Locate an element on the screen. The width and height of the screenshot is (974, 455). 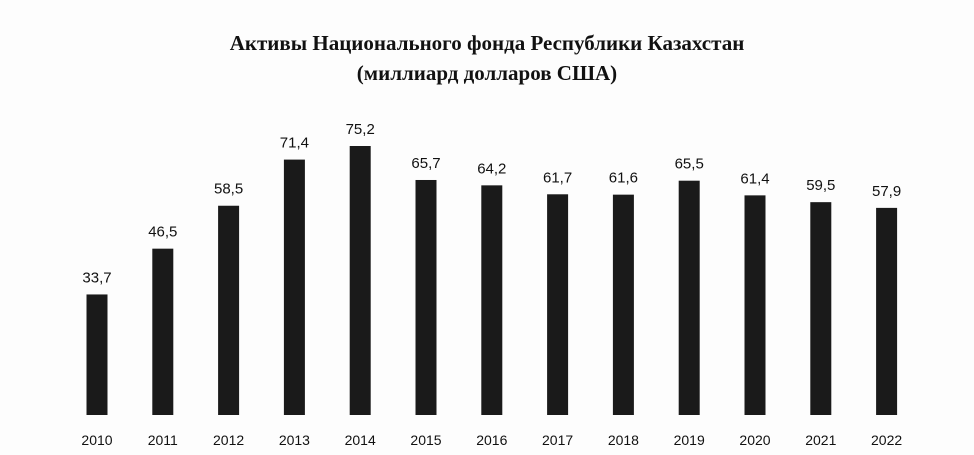
x-tick-label: 2021 is located at coordinates (820, 440).